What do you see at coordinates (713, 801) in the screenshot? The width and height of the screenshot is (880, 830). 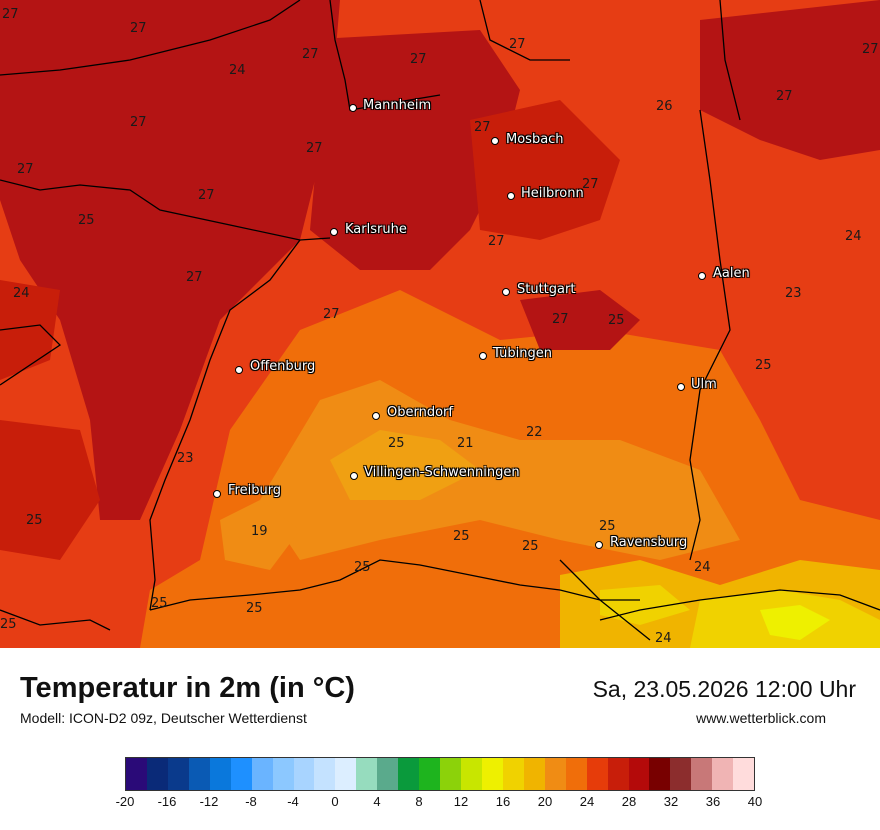 I see `colorbar-tick-label: 36` at bounding box center [713, 801].